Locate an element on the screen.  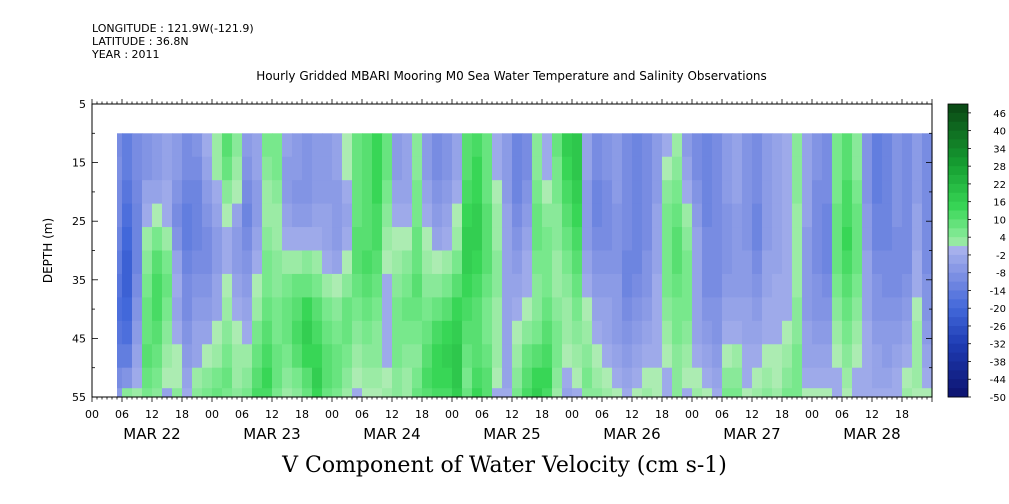
colorbar: 46 40 34 28 22 16 10 4 -2 -8 -14 -20 -26 -32 -38 -44 -50 is located at coordinates (976, 253).